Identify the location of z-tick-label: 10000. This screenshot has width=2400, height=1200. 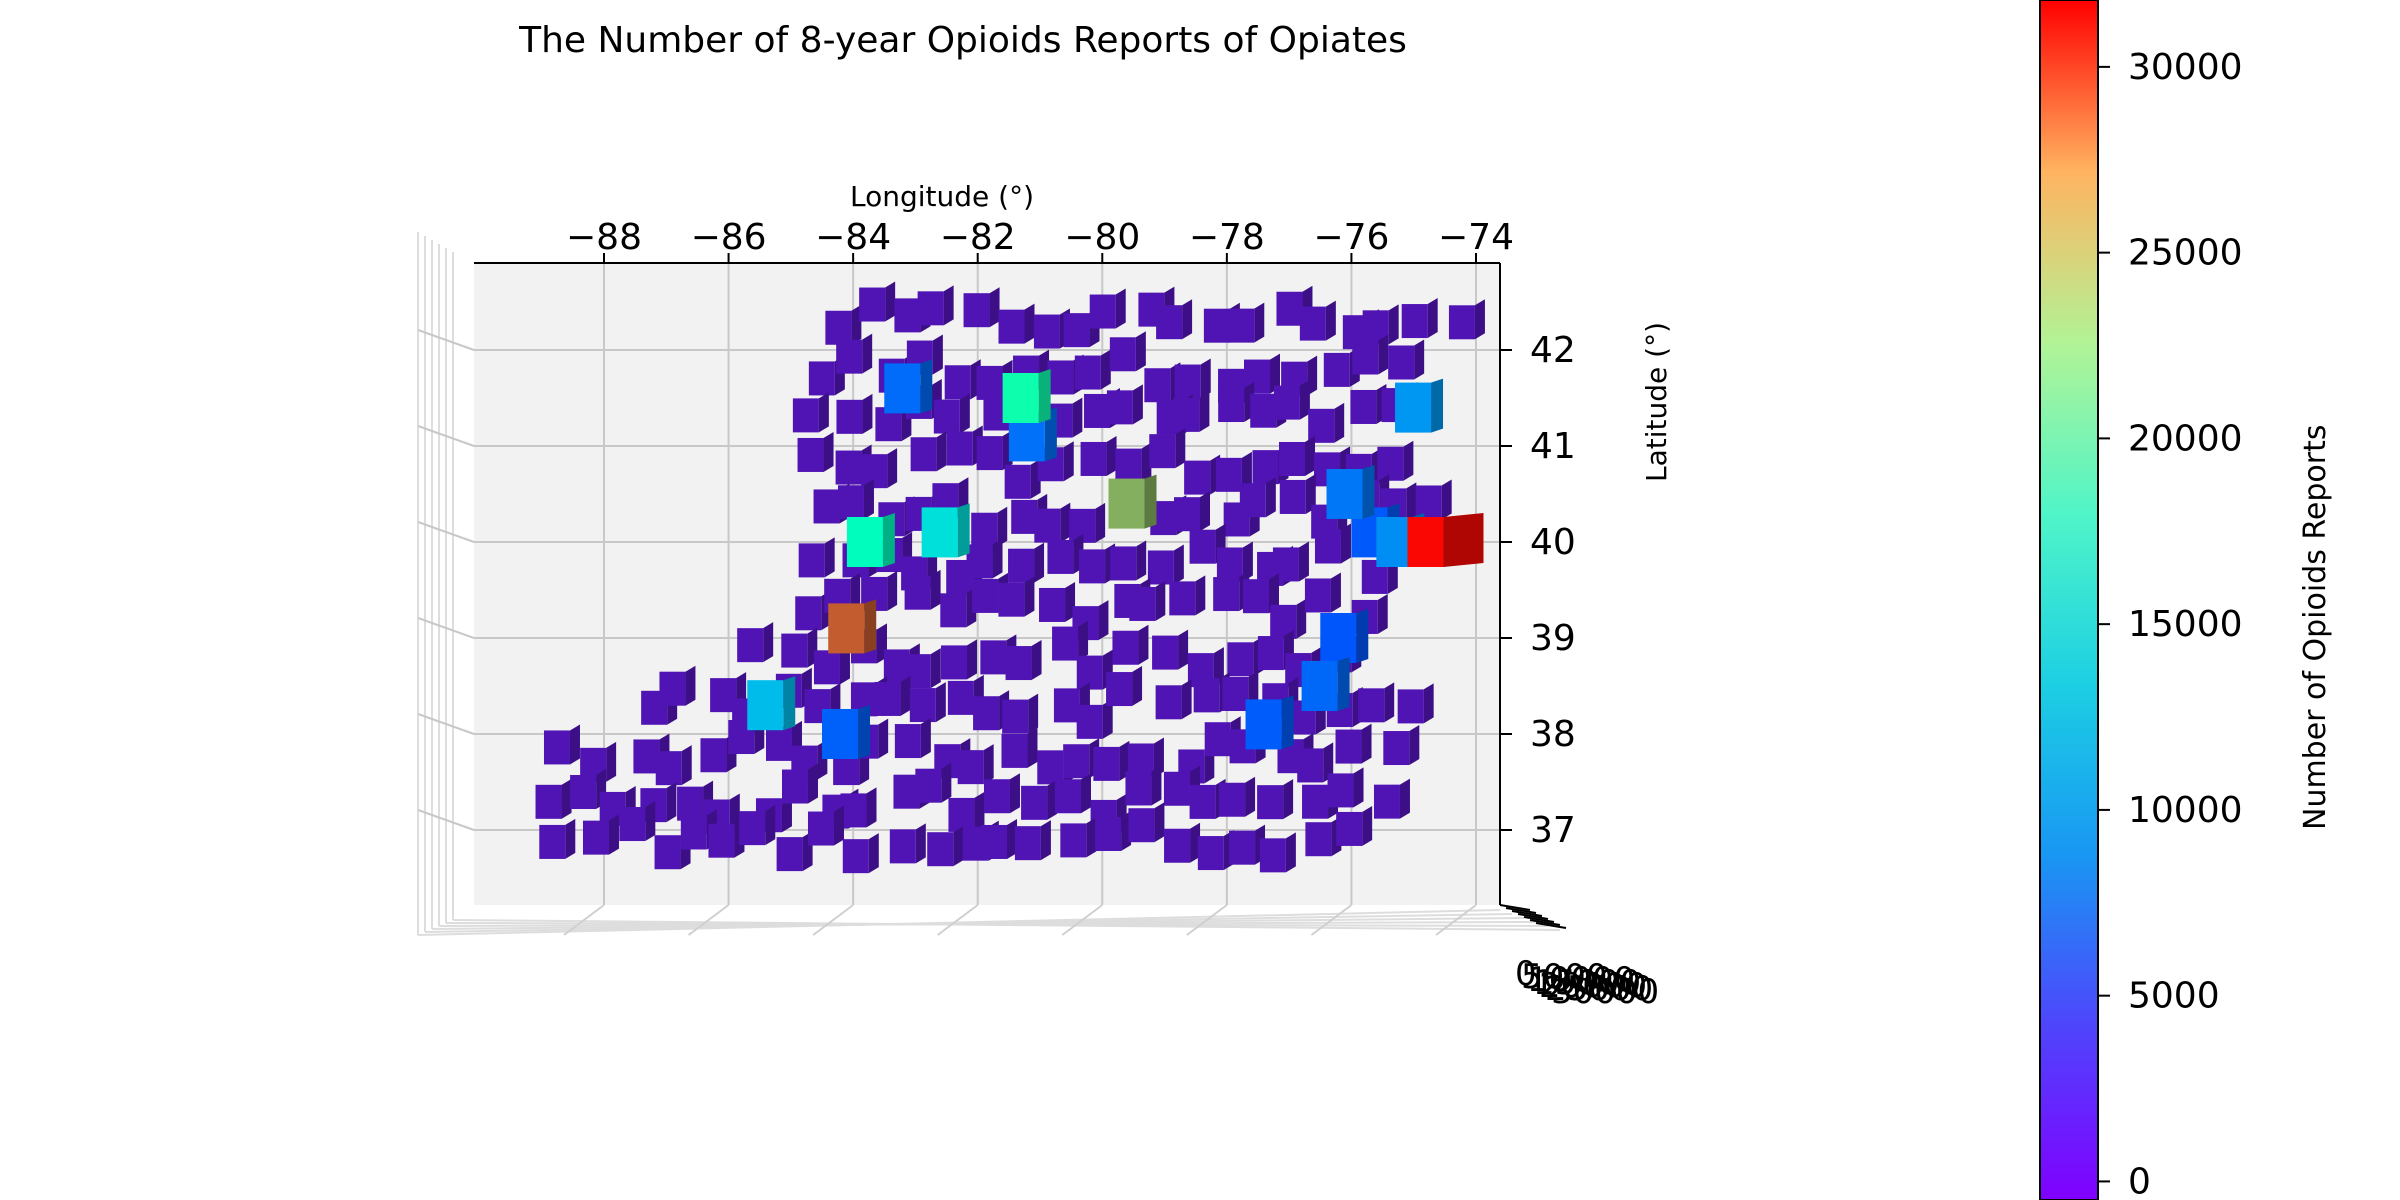
(1581, 980).